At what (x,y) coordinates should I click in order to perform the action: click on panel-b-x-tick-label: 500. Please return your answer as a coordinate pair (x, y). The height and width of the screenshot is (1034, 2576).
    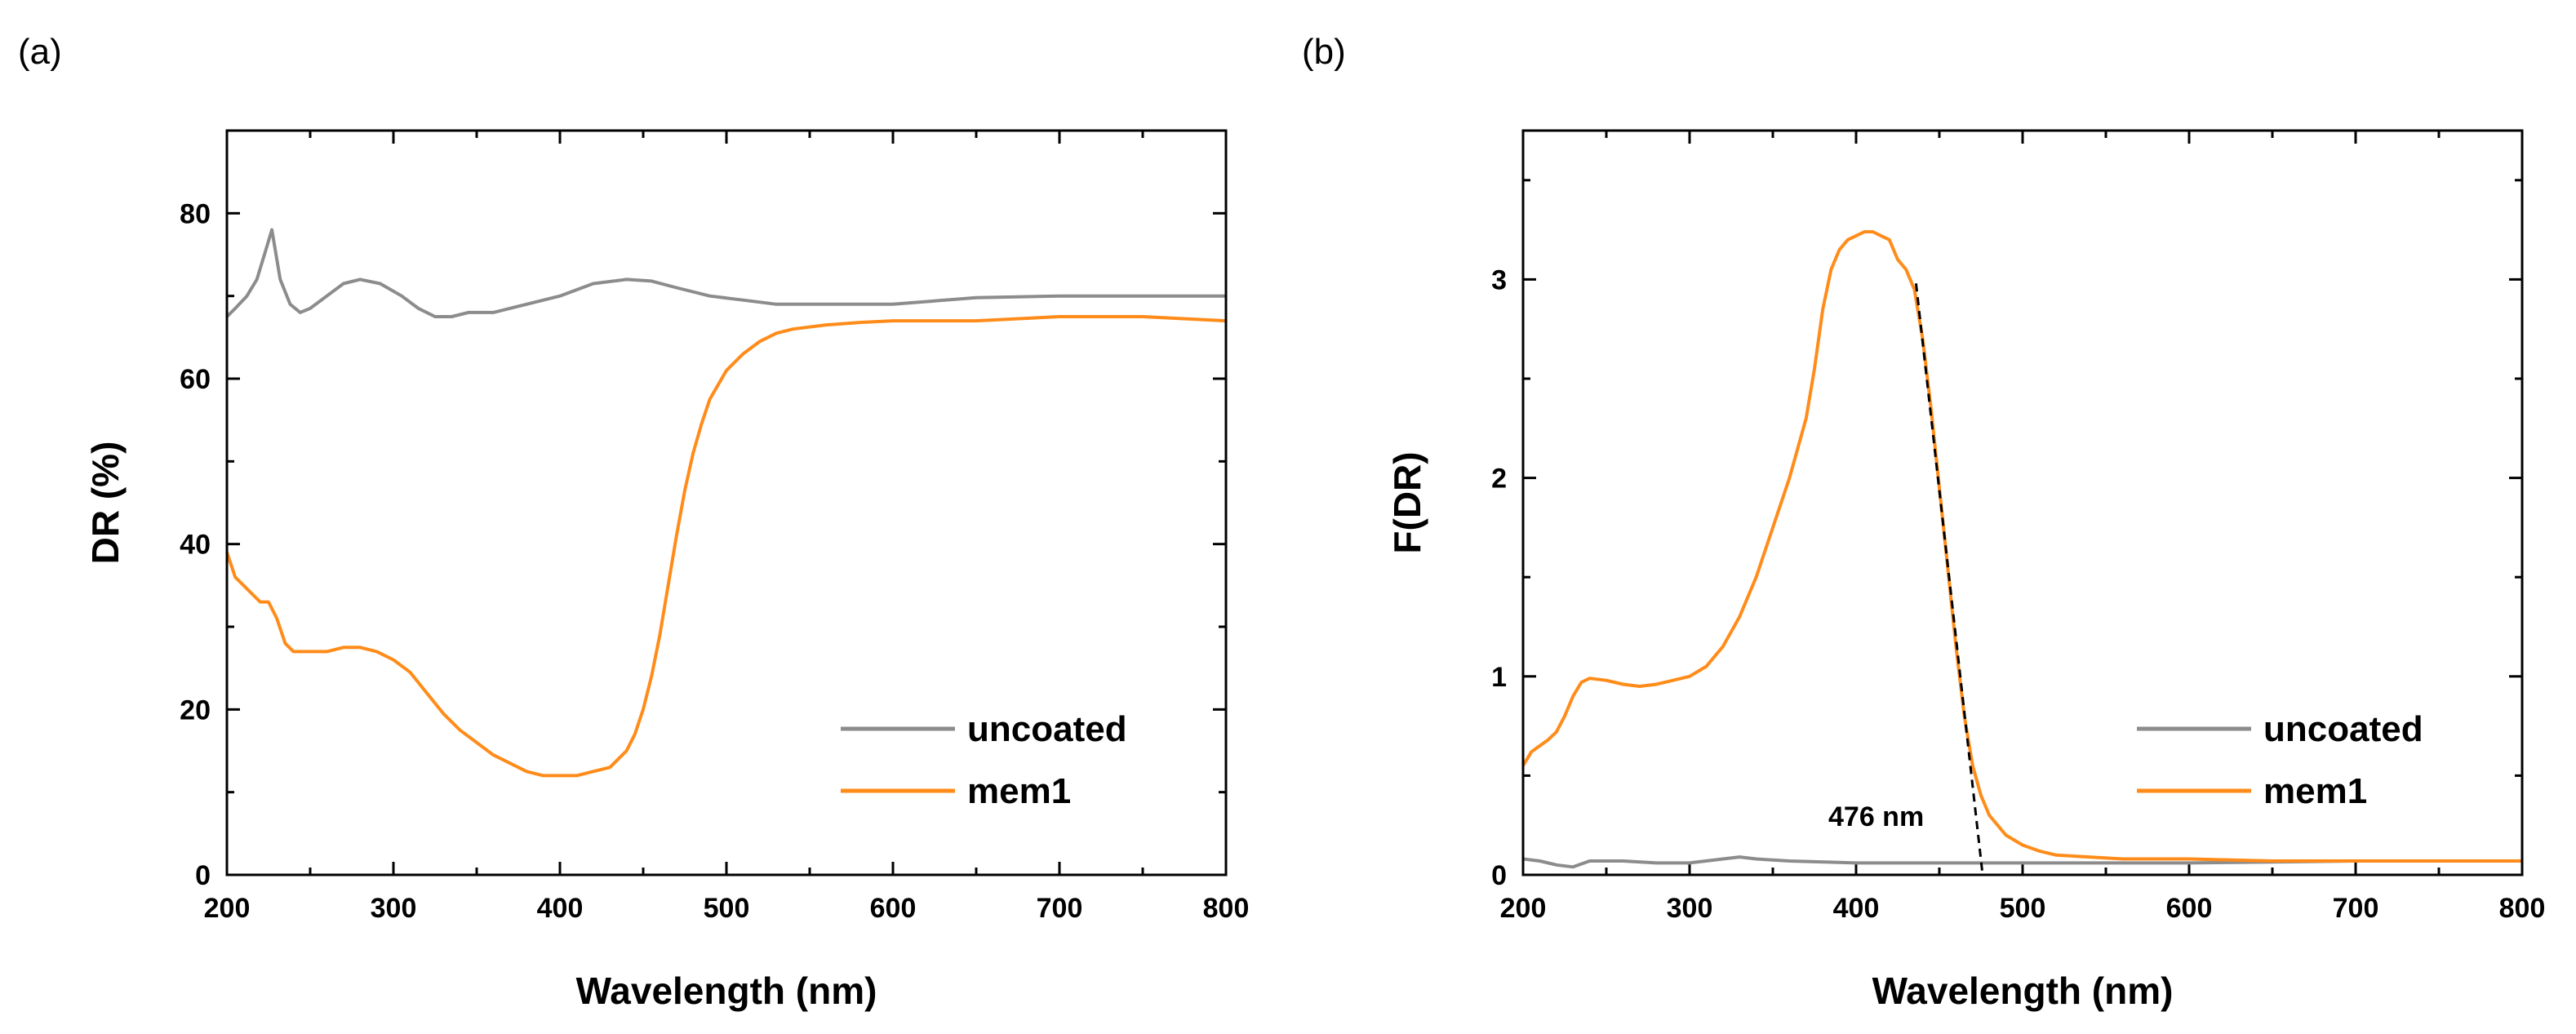
    Looking at the image, I should click on (2023, 908).